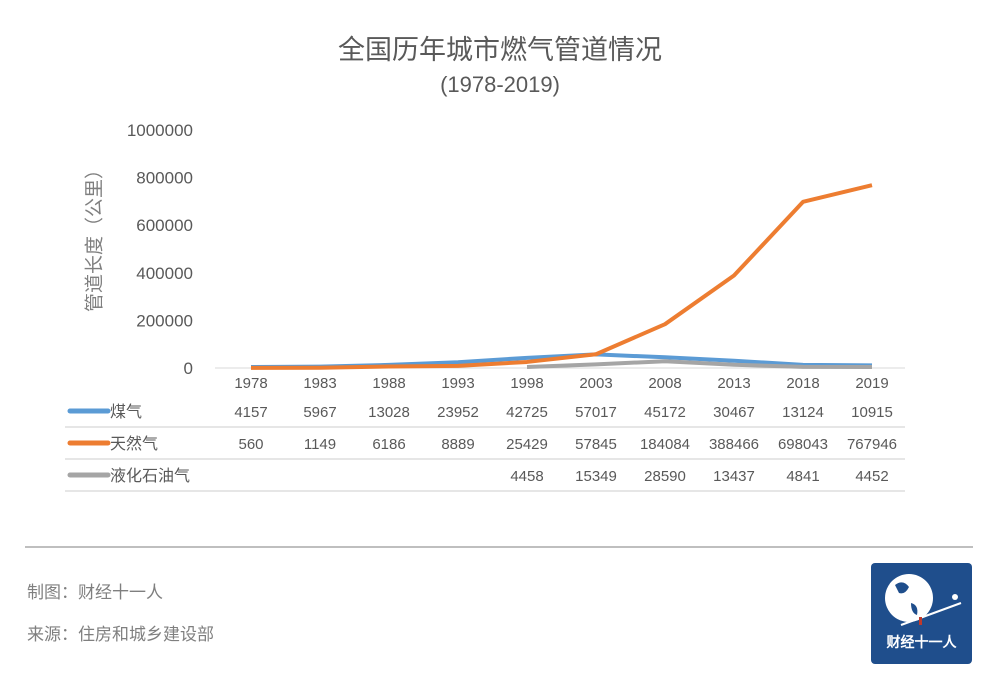  I want to click on x-tick-label: 1988, so click(388, 383).